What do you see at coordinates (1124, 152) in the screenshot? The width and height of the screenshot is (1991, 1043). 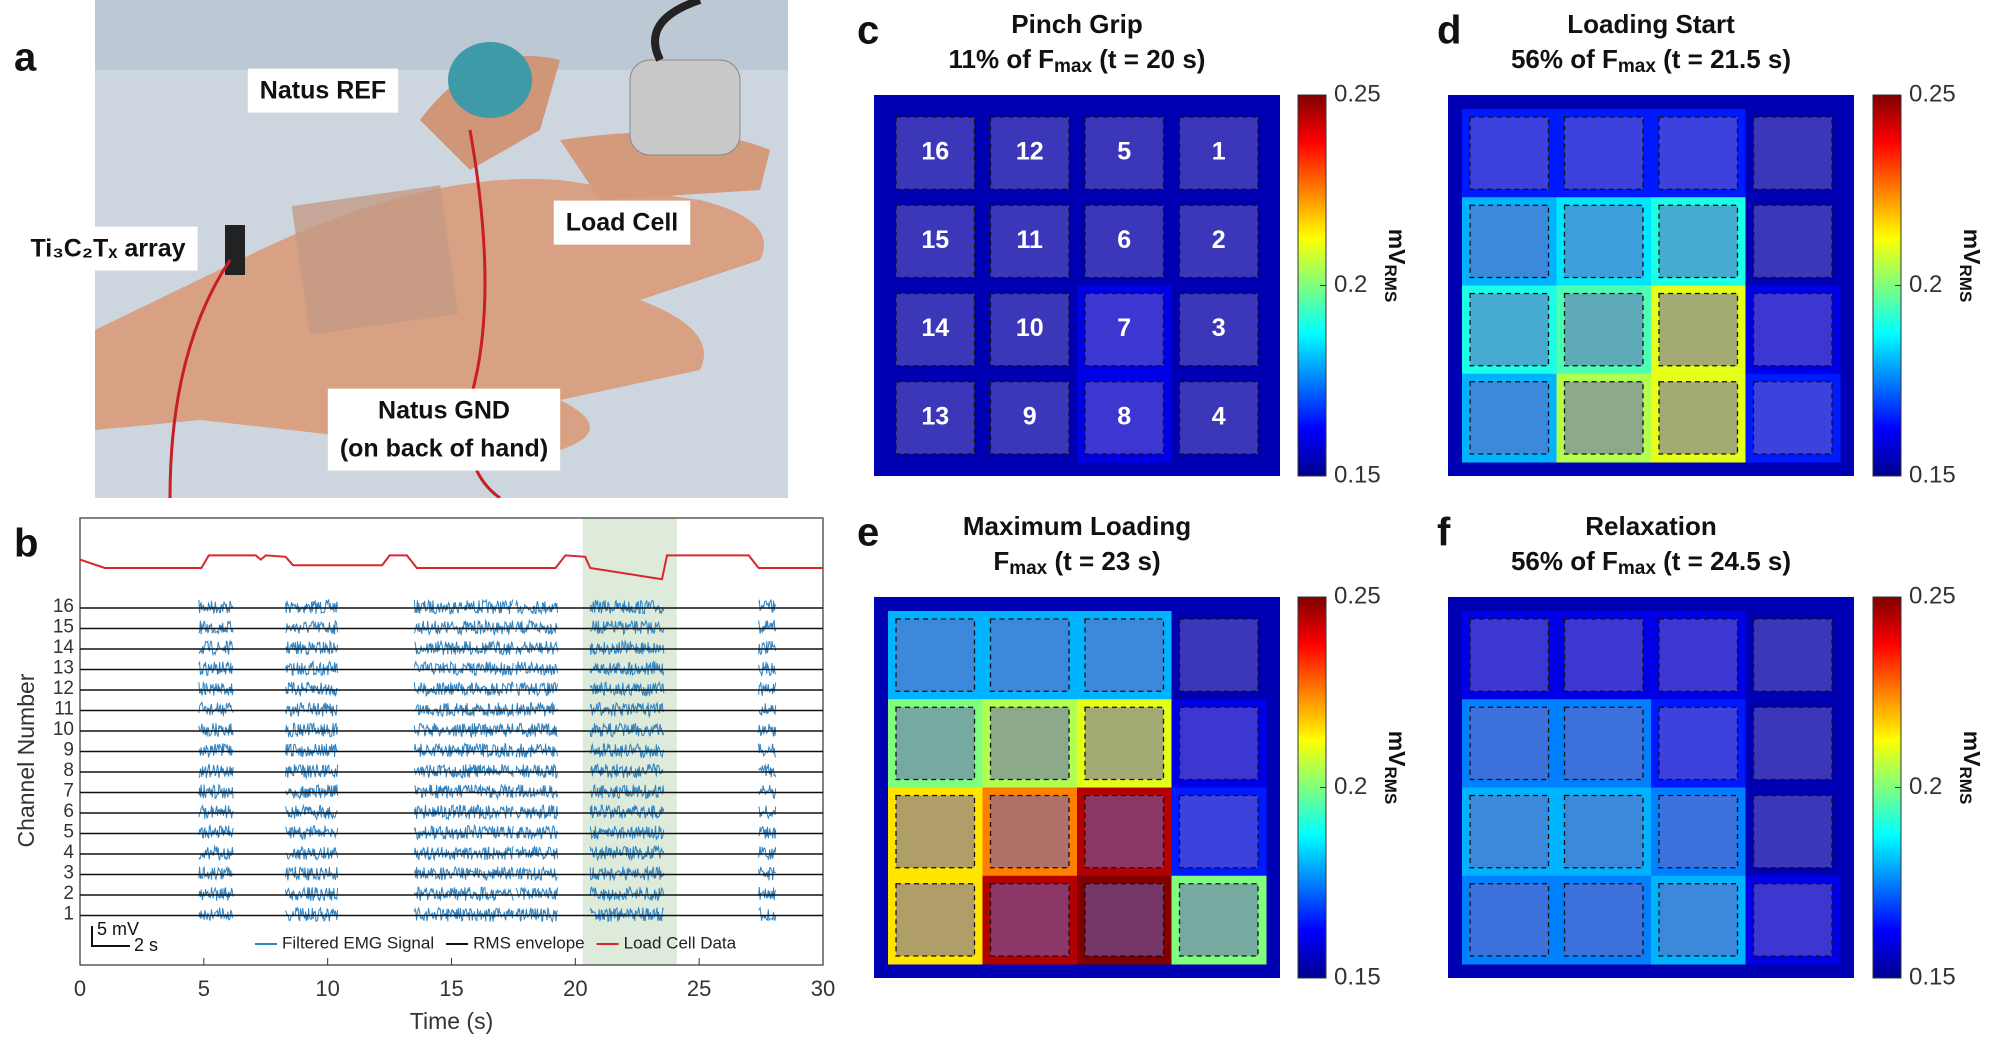 I see `channel-number: 5` at bounding box center [1124, 152].